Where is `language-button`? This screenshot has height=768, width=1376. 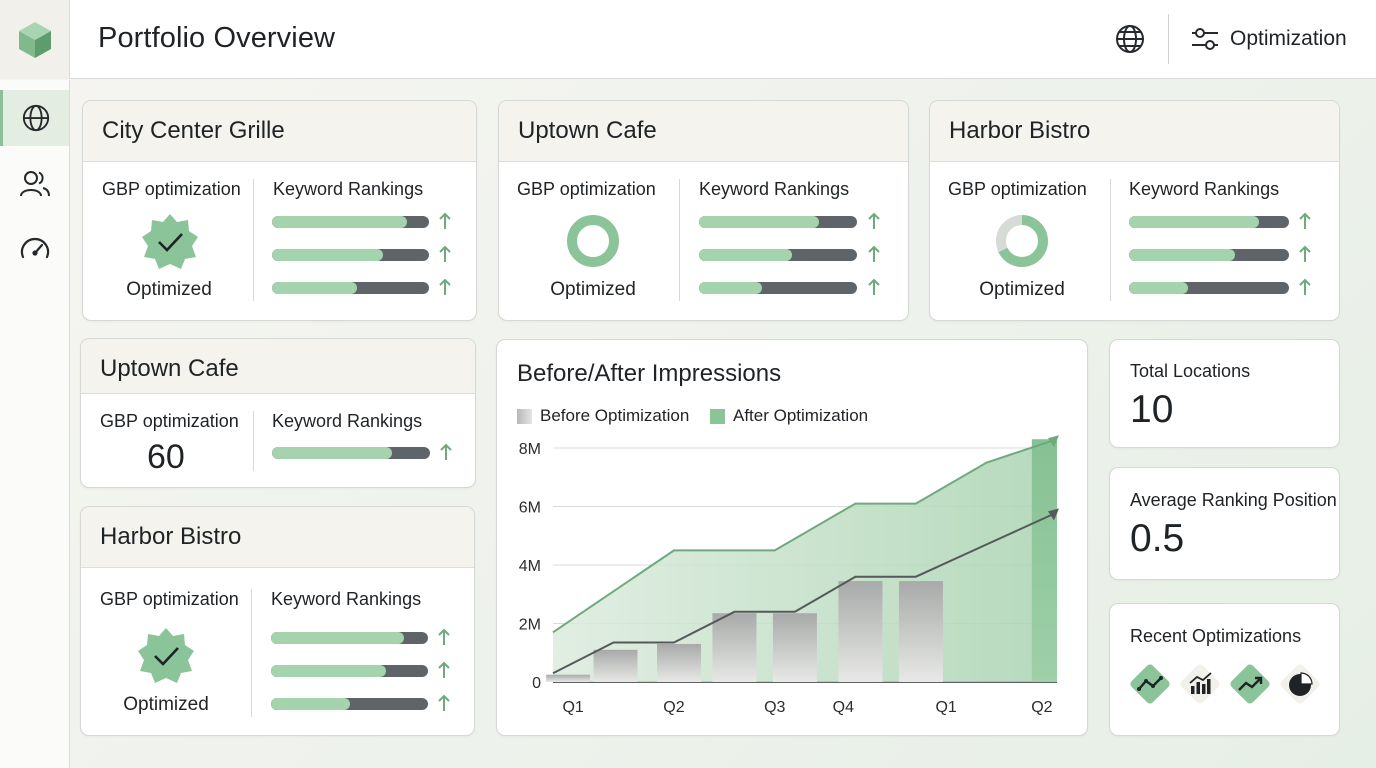
language-button is located at coordinates (1130, 39).